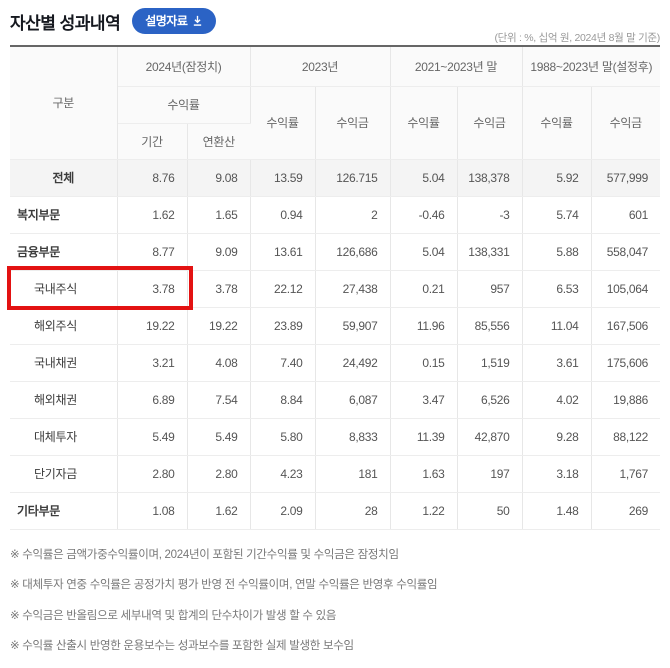 This screenshot has height=668, width=670. I want to click on cell: 88,122, so click(626, 437).